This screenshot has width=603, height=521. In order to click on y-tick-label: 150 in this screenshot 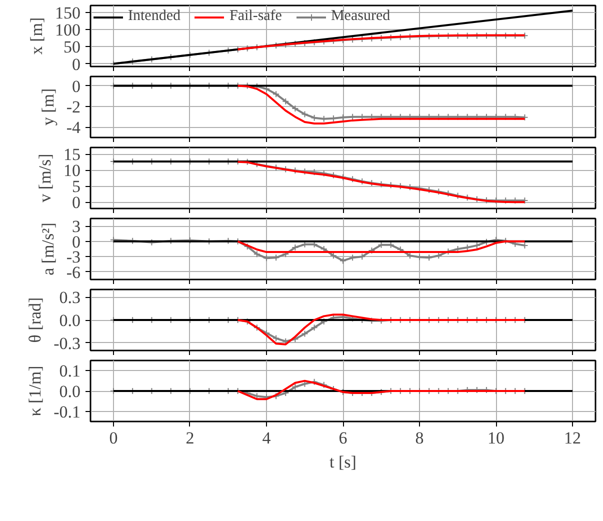, I will do `click(67, 12)`.